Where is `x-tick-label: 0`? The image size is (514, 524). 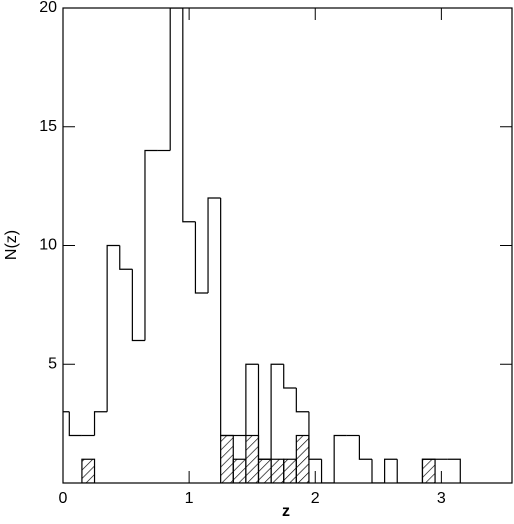
x-tick-label: 0 is located at coordinates (63, 498).